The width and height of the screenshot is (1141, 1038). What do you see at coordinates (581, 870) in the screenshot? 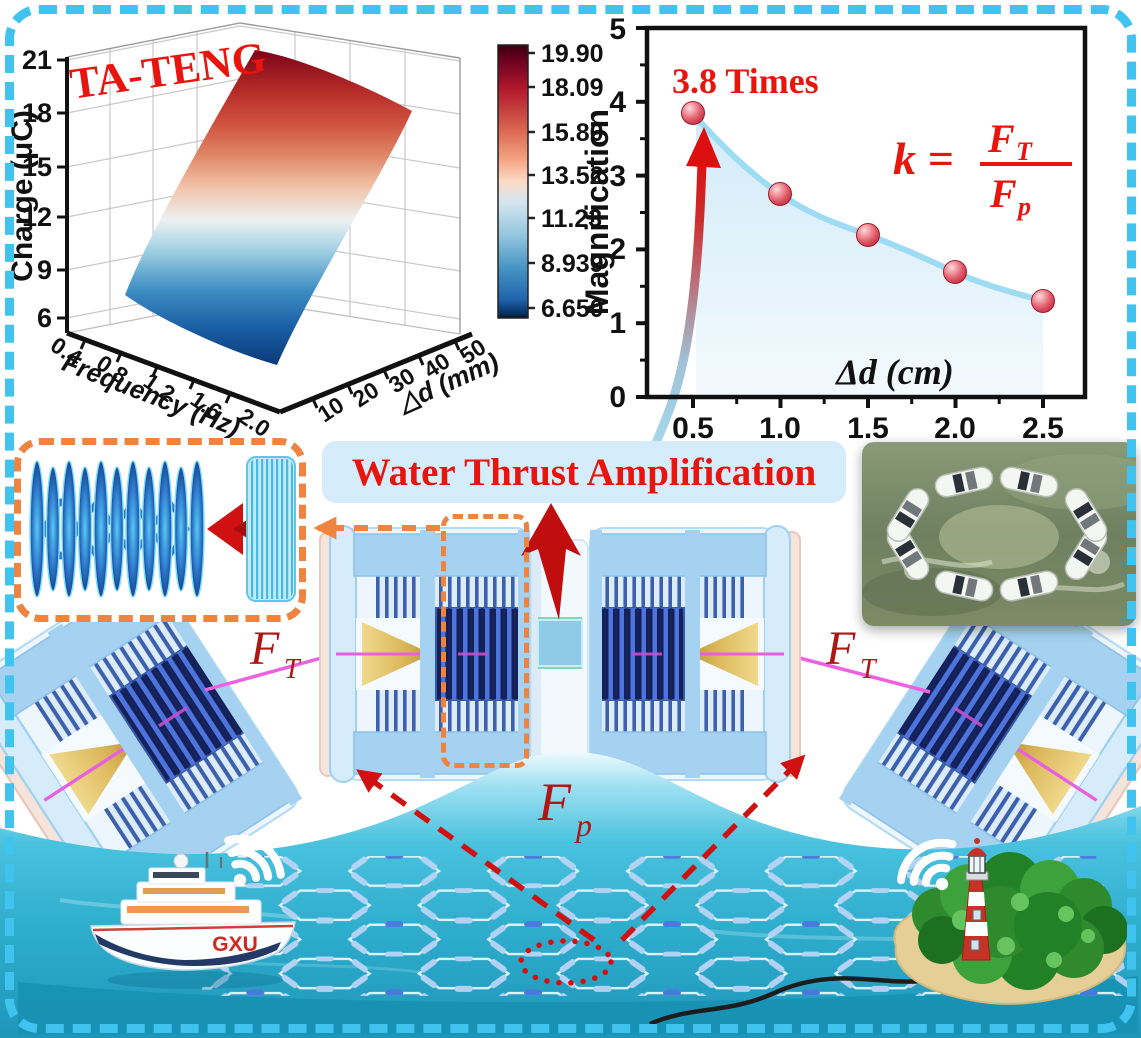
I see `force-transfer-arrows` at bounding box center [581, 870].